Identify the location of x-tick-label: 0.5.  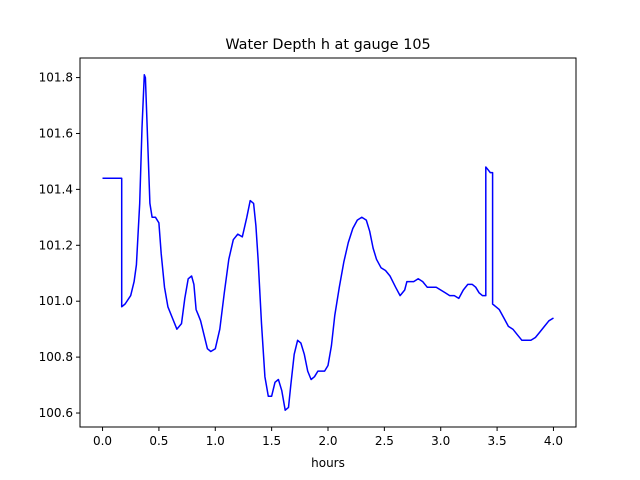
(158, 441).